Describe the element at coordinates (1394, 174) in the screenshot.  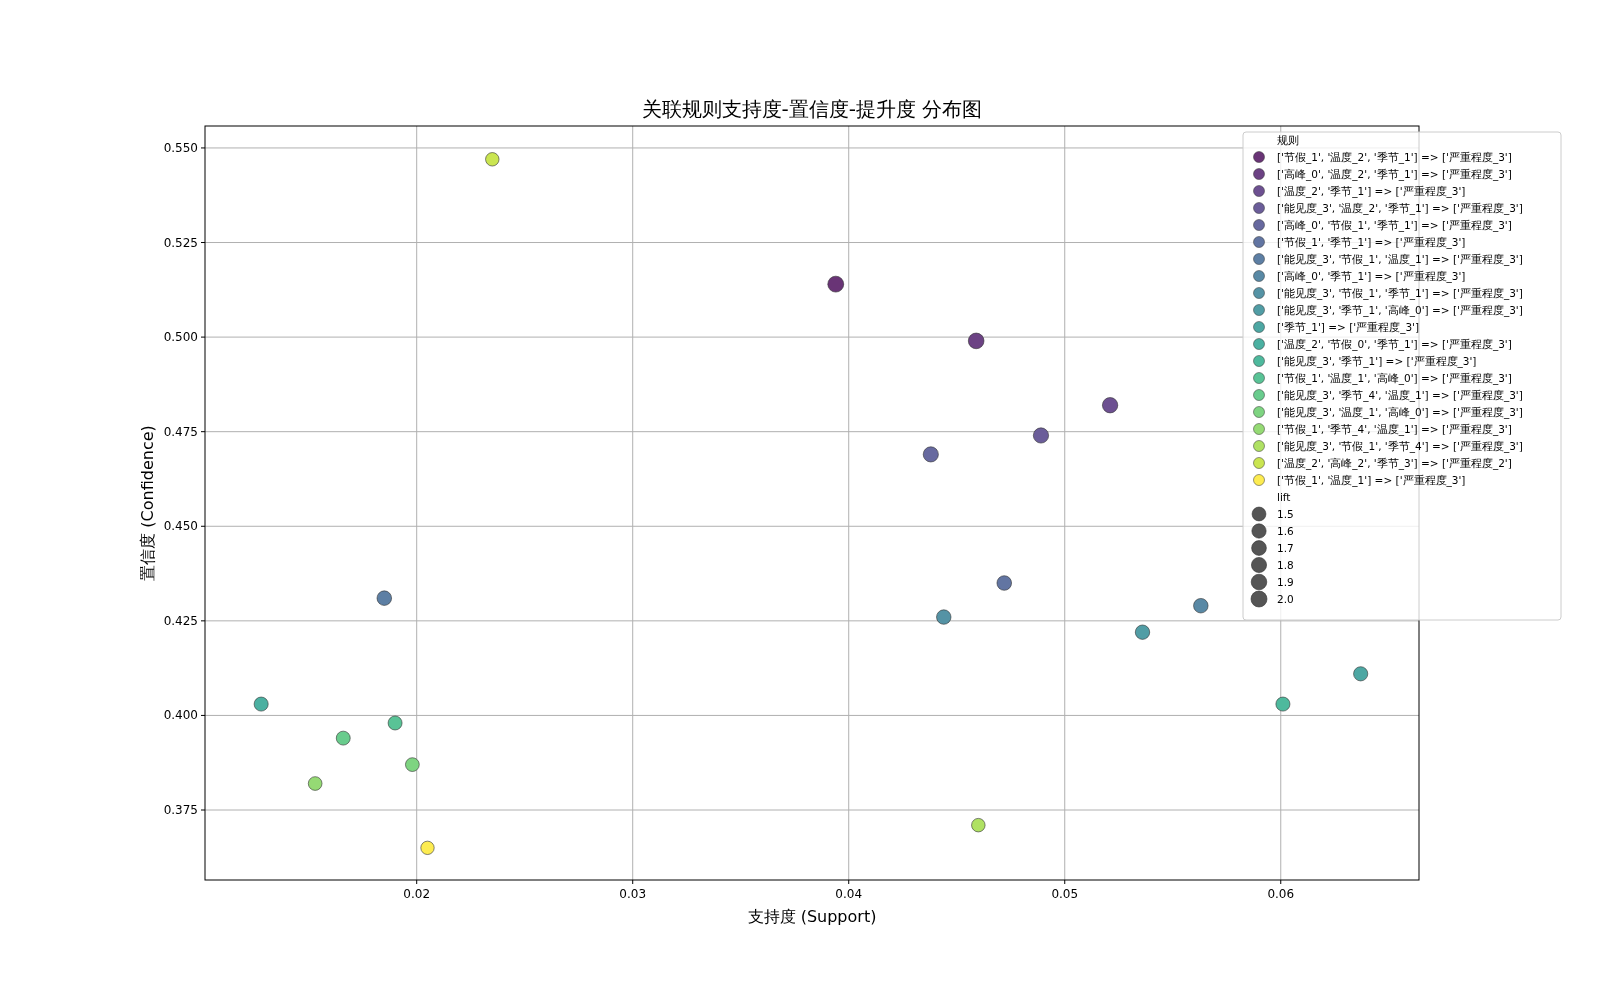
I see `legend-label: ['高峰_0', '温度_2', '季节_1'] => ['严重程度_3']` at that location.